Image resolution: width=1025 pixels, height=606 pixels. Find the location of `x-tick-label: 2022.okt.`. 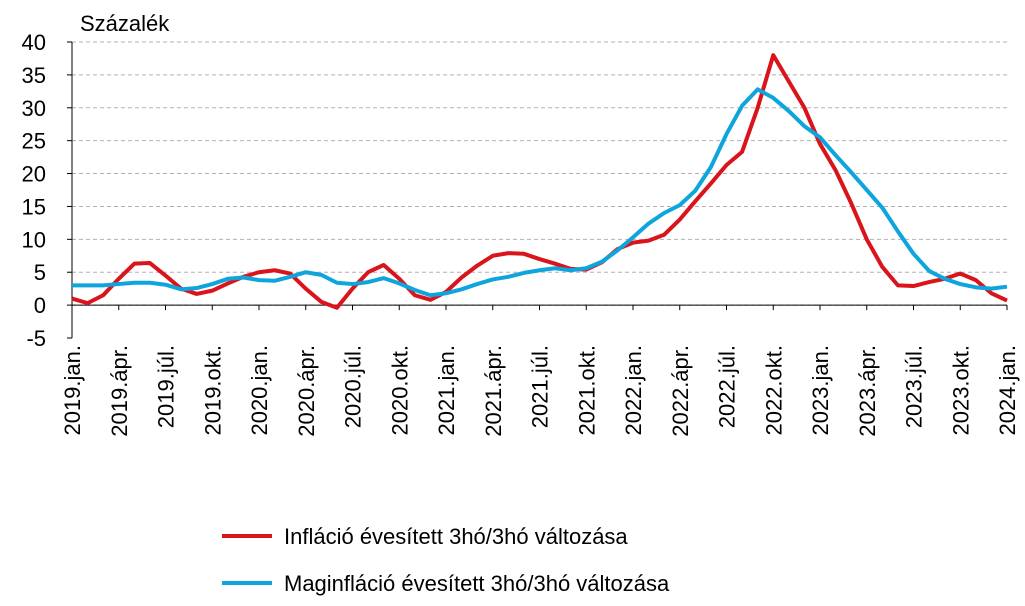

x-tick-label: 2022.okt. is located at coordinates (773, 390).